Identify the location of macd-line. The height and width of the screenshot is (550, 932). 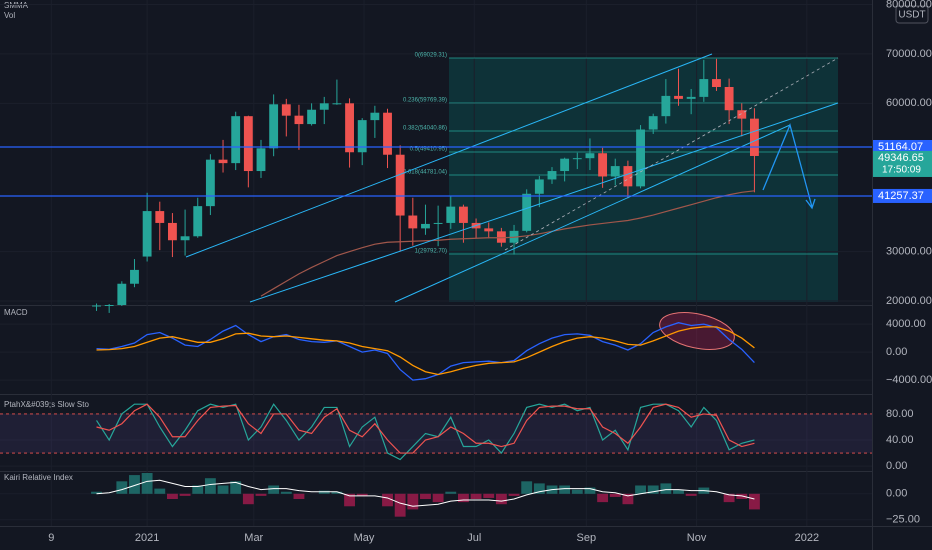
(425, 351).